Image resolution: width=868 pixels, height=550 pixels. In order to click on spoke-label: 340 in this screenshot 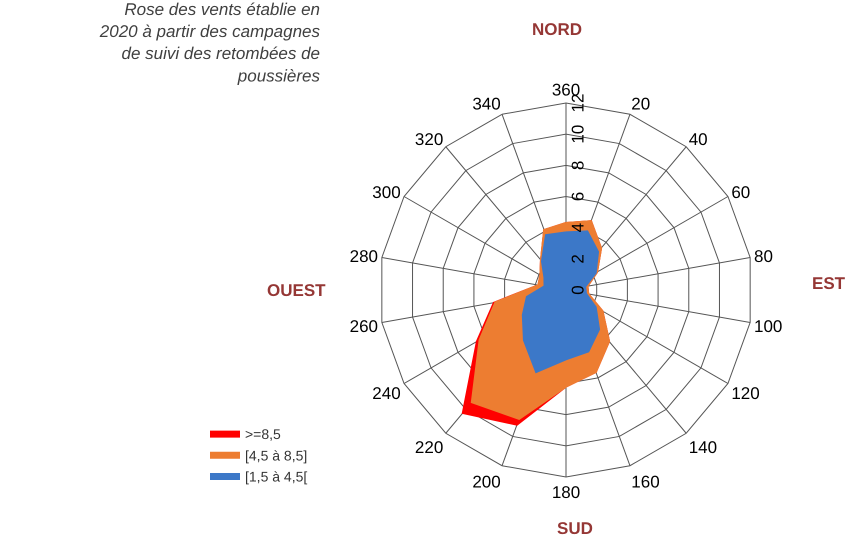, I will do `click(486, 104)`.